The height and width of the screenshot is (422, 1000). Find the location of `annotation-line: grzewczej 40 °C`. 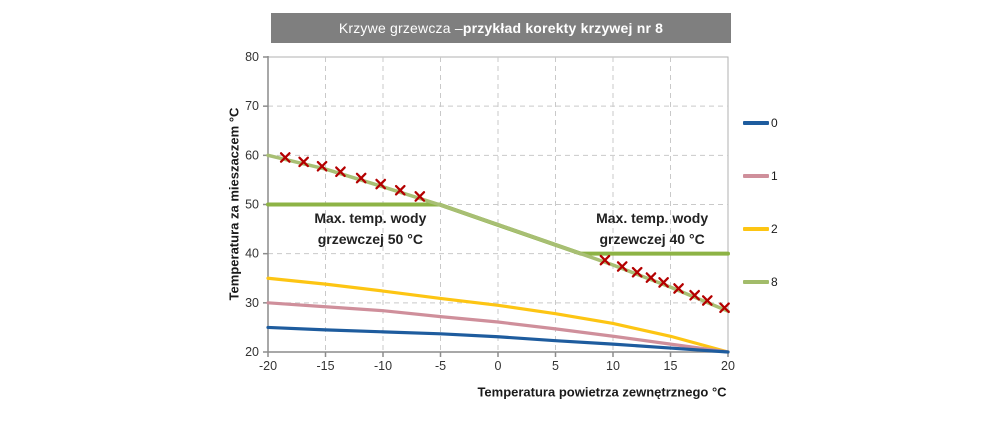

annotation-line: grzewczej 40 °C is located at coordinates (652, 239).